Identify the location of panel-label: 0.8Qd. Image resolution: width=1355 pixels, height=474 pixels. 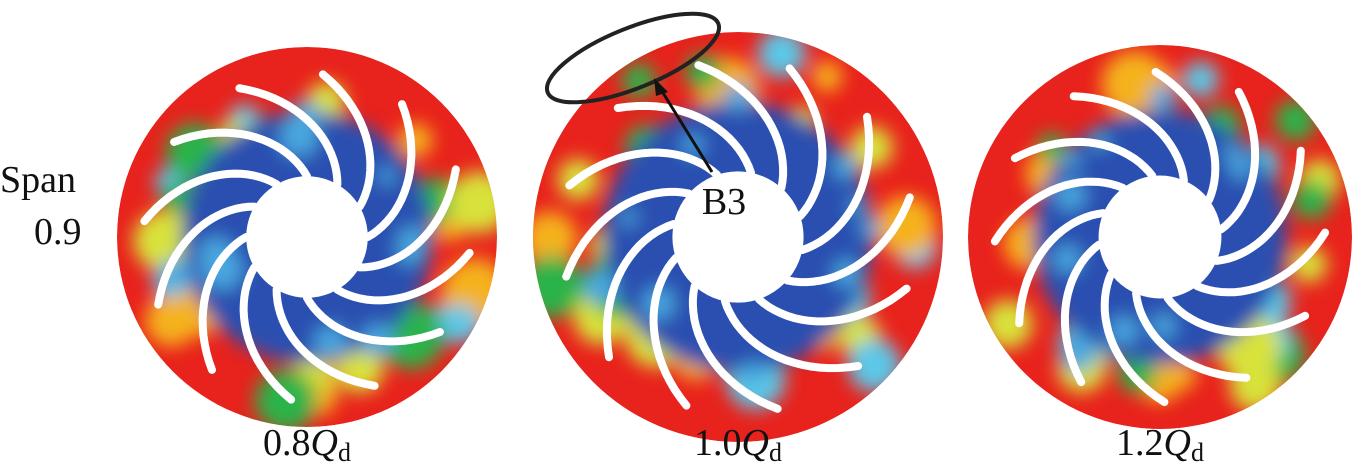
(307, 444).